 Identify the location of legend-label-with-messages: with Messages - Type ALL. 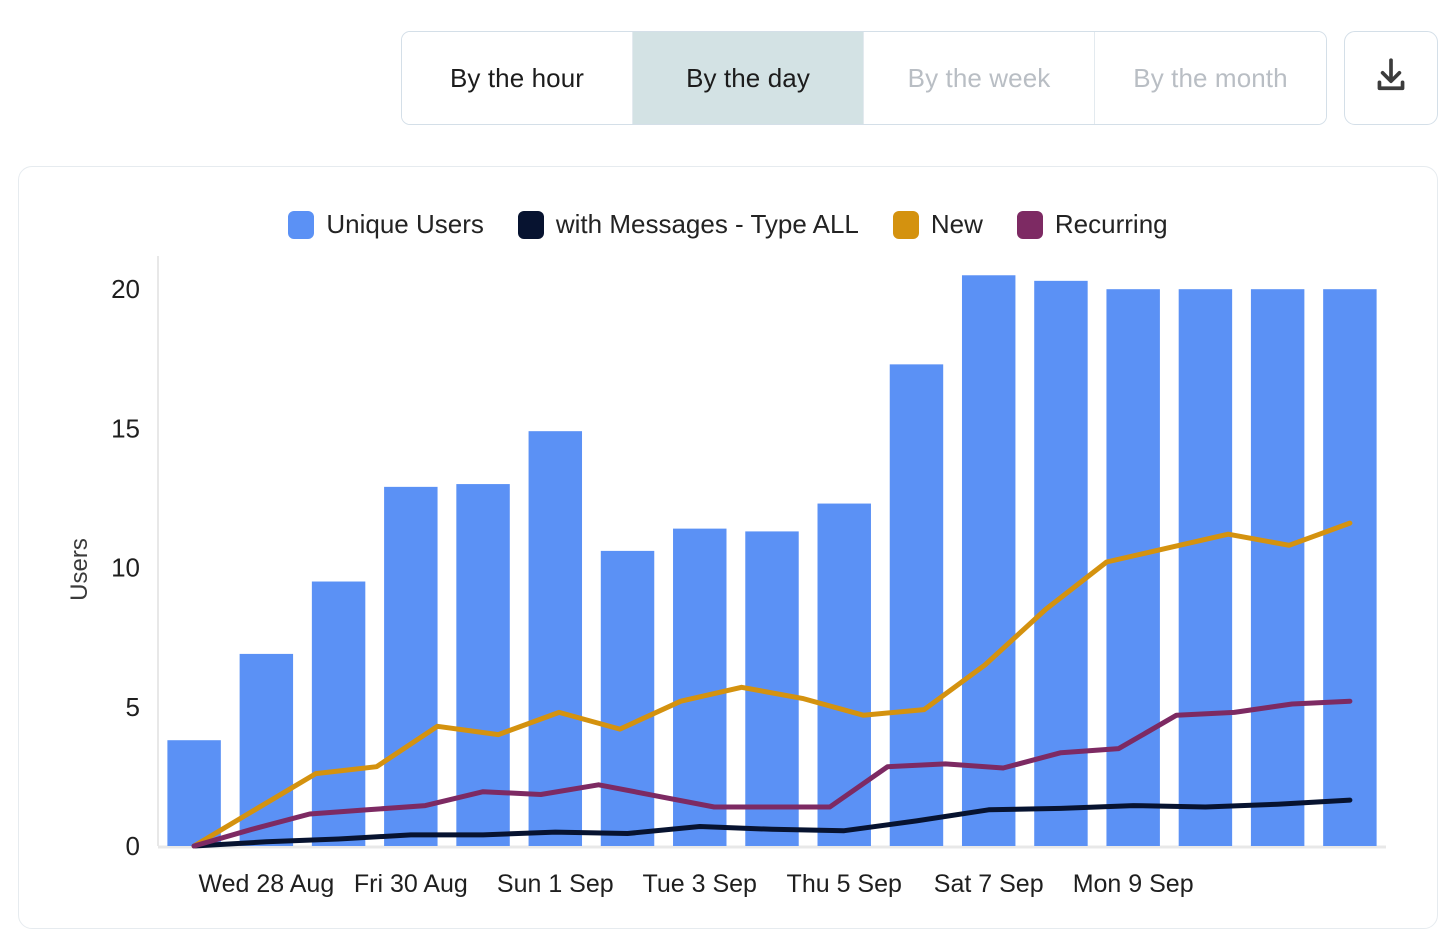
(707, 224).